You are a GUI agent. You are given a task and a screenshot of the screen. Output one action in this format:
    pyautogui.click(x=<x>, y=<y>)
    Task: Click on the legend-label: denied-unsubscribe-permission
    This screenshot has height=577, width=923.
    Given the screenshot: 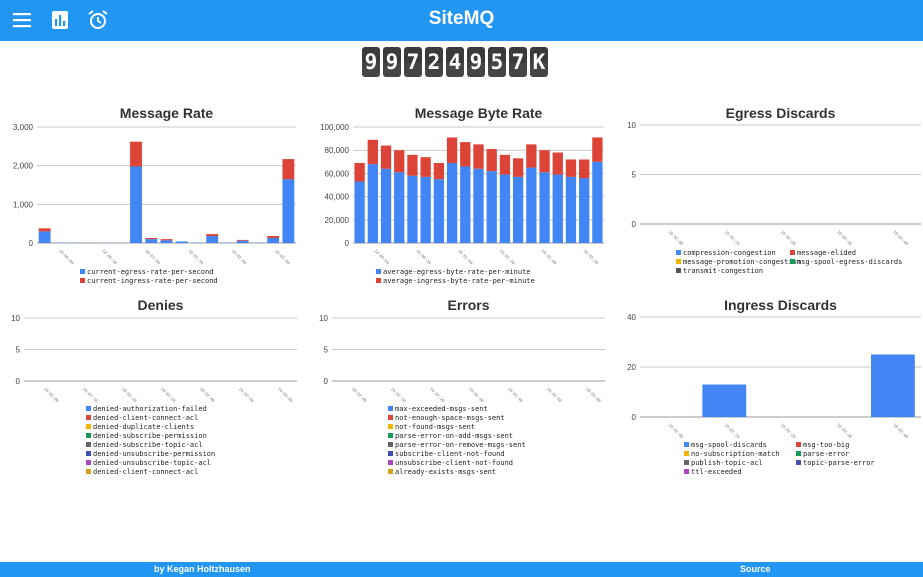 What is the action you would take?
    pyautogui.click(x=154, y=454)
    